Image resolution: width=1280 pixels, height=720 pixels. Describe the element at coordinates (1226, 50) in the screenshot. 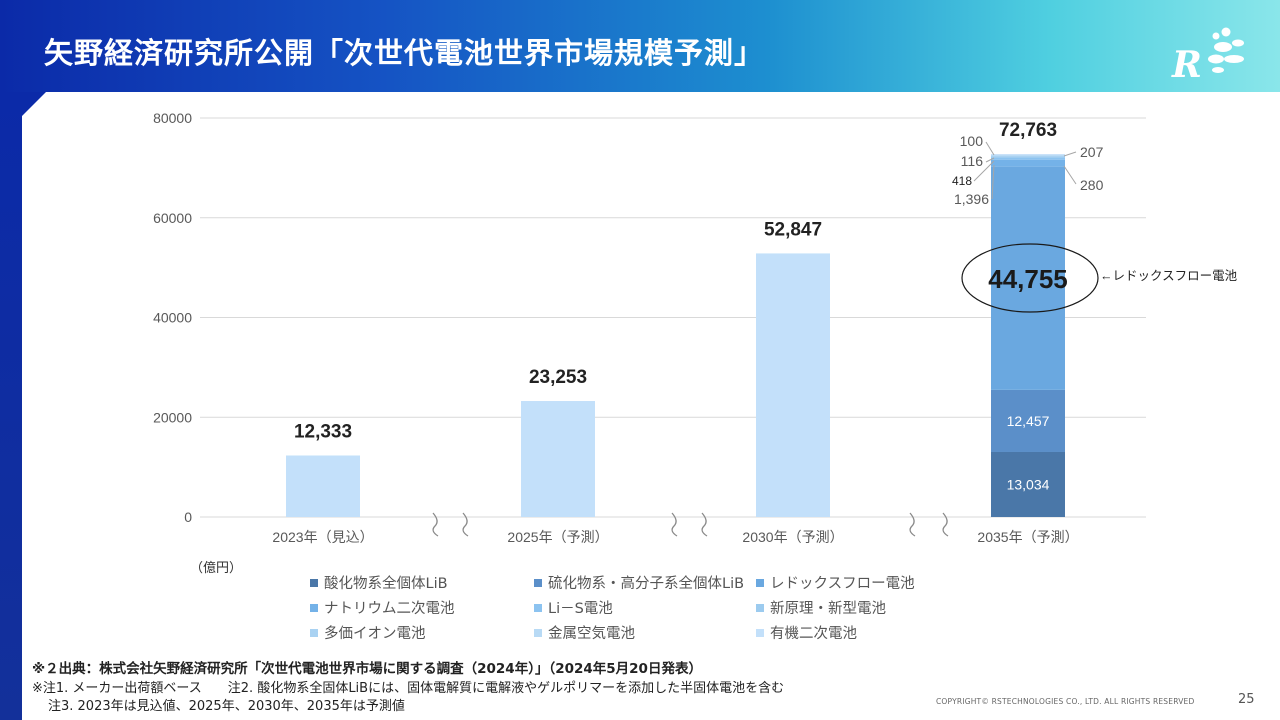

I see `logo-dots-icon` at that location.